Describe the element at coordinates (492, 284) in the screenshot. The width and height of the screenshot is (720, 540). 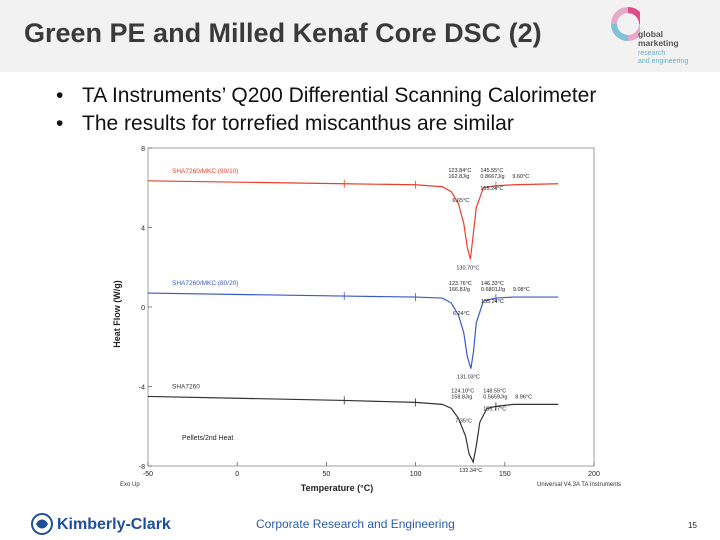
I see `peak-annotation: 146.33°C` at that location.